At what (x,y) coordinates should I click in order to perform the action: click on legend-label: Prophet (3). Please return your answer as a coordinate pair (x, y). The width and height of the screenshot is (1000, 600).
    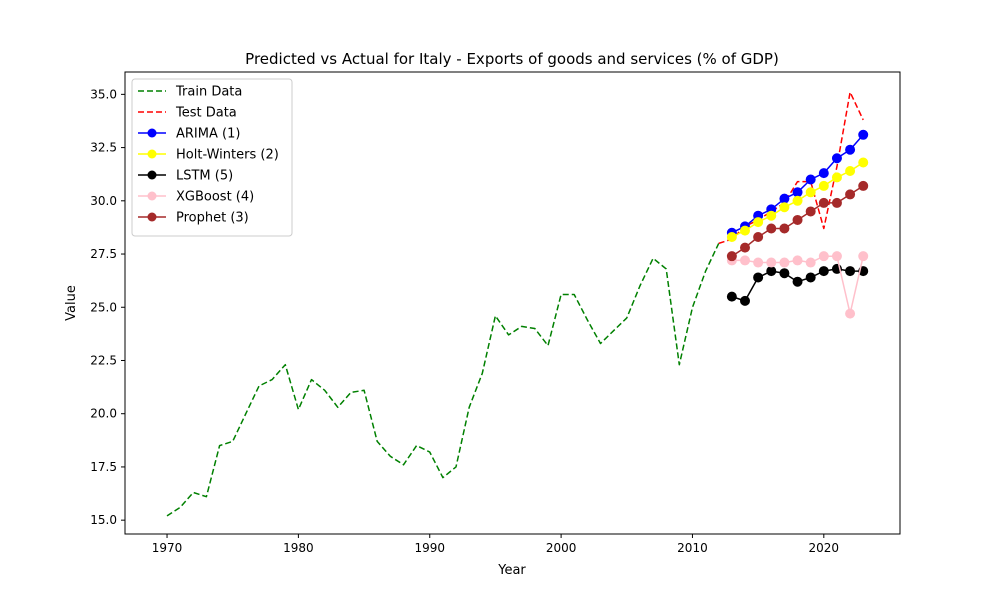
    Looking at the image, I should click on (212, 218).